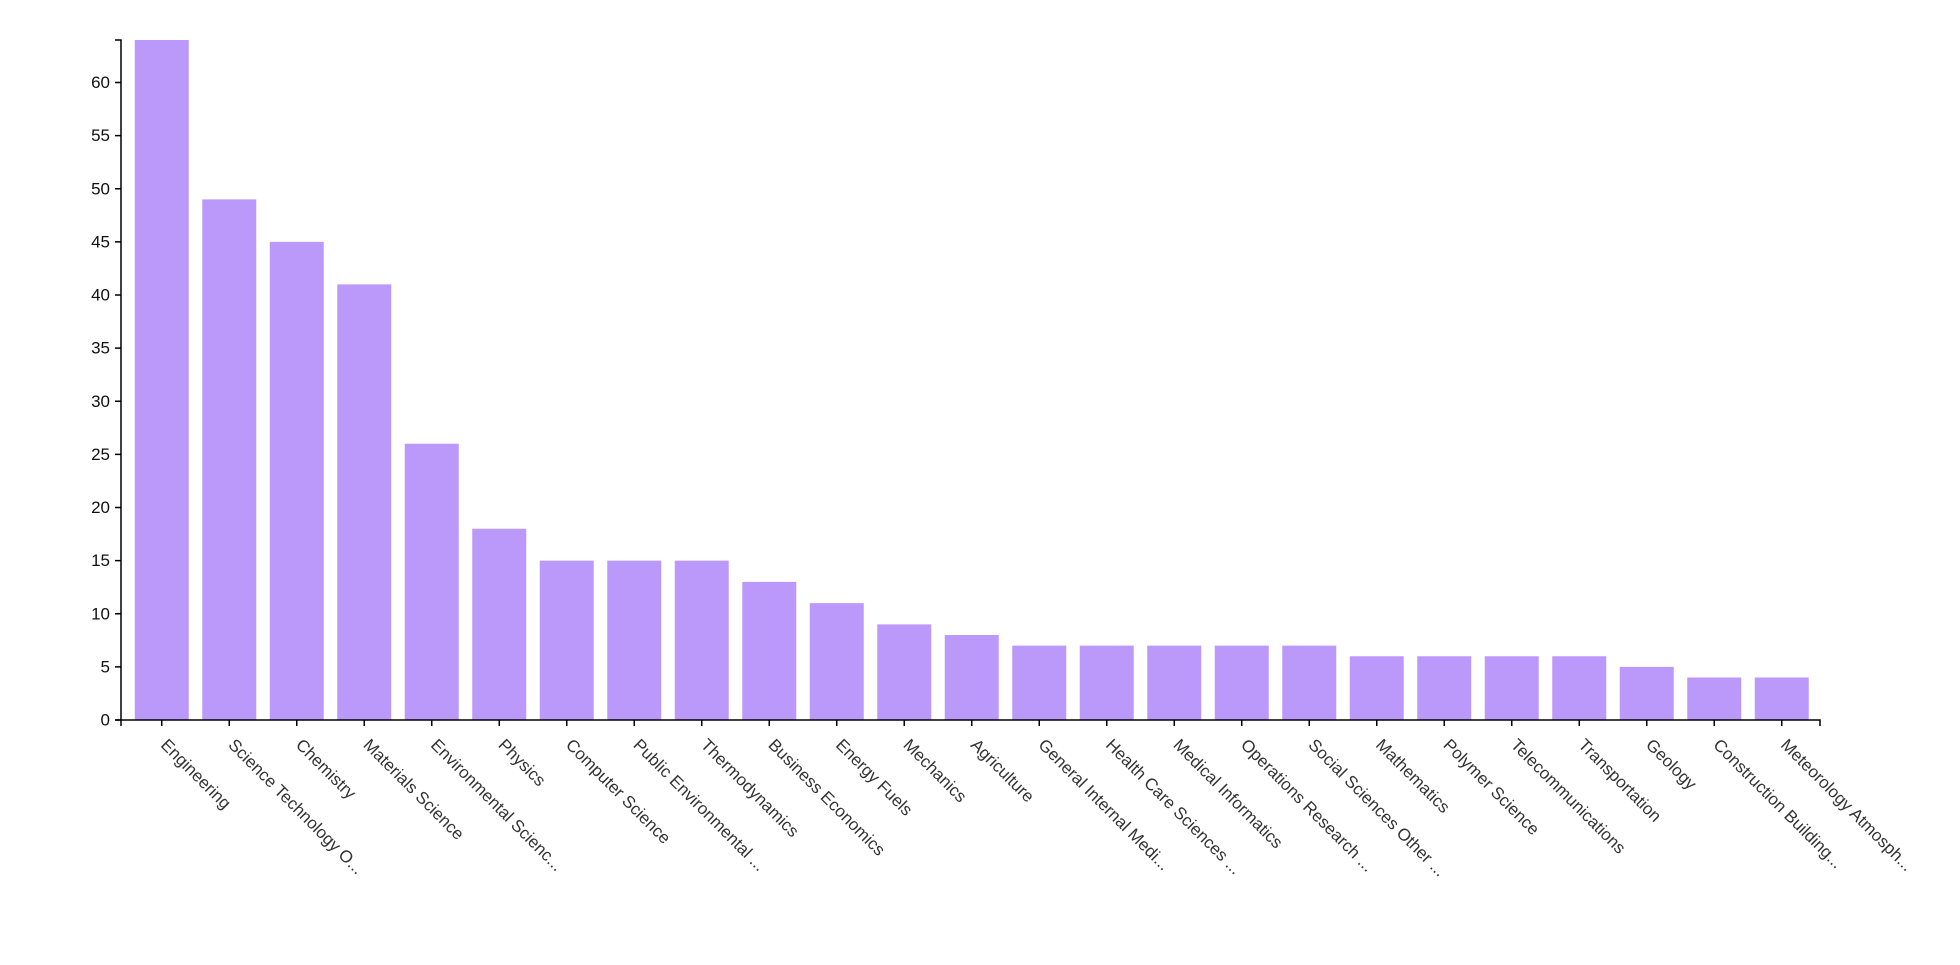  Describe the element at coordinates (522, 762) in the screenshot. I see `x-tick-label-5: Physics` at that location.